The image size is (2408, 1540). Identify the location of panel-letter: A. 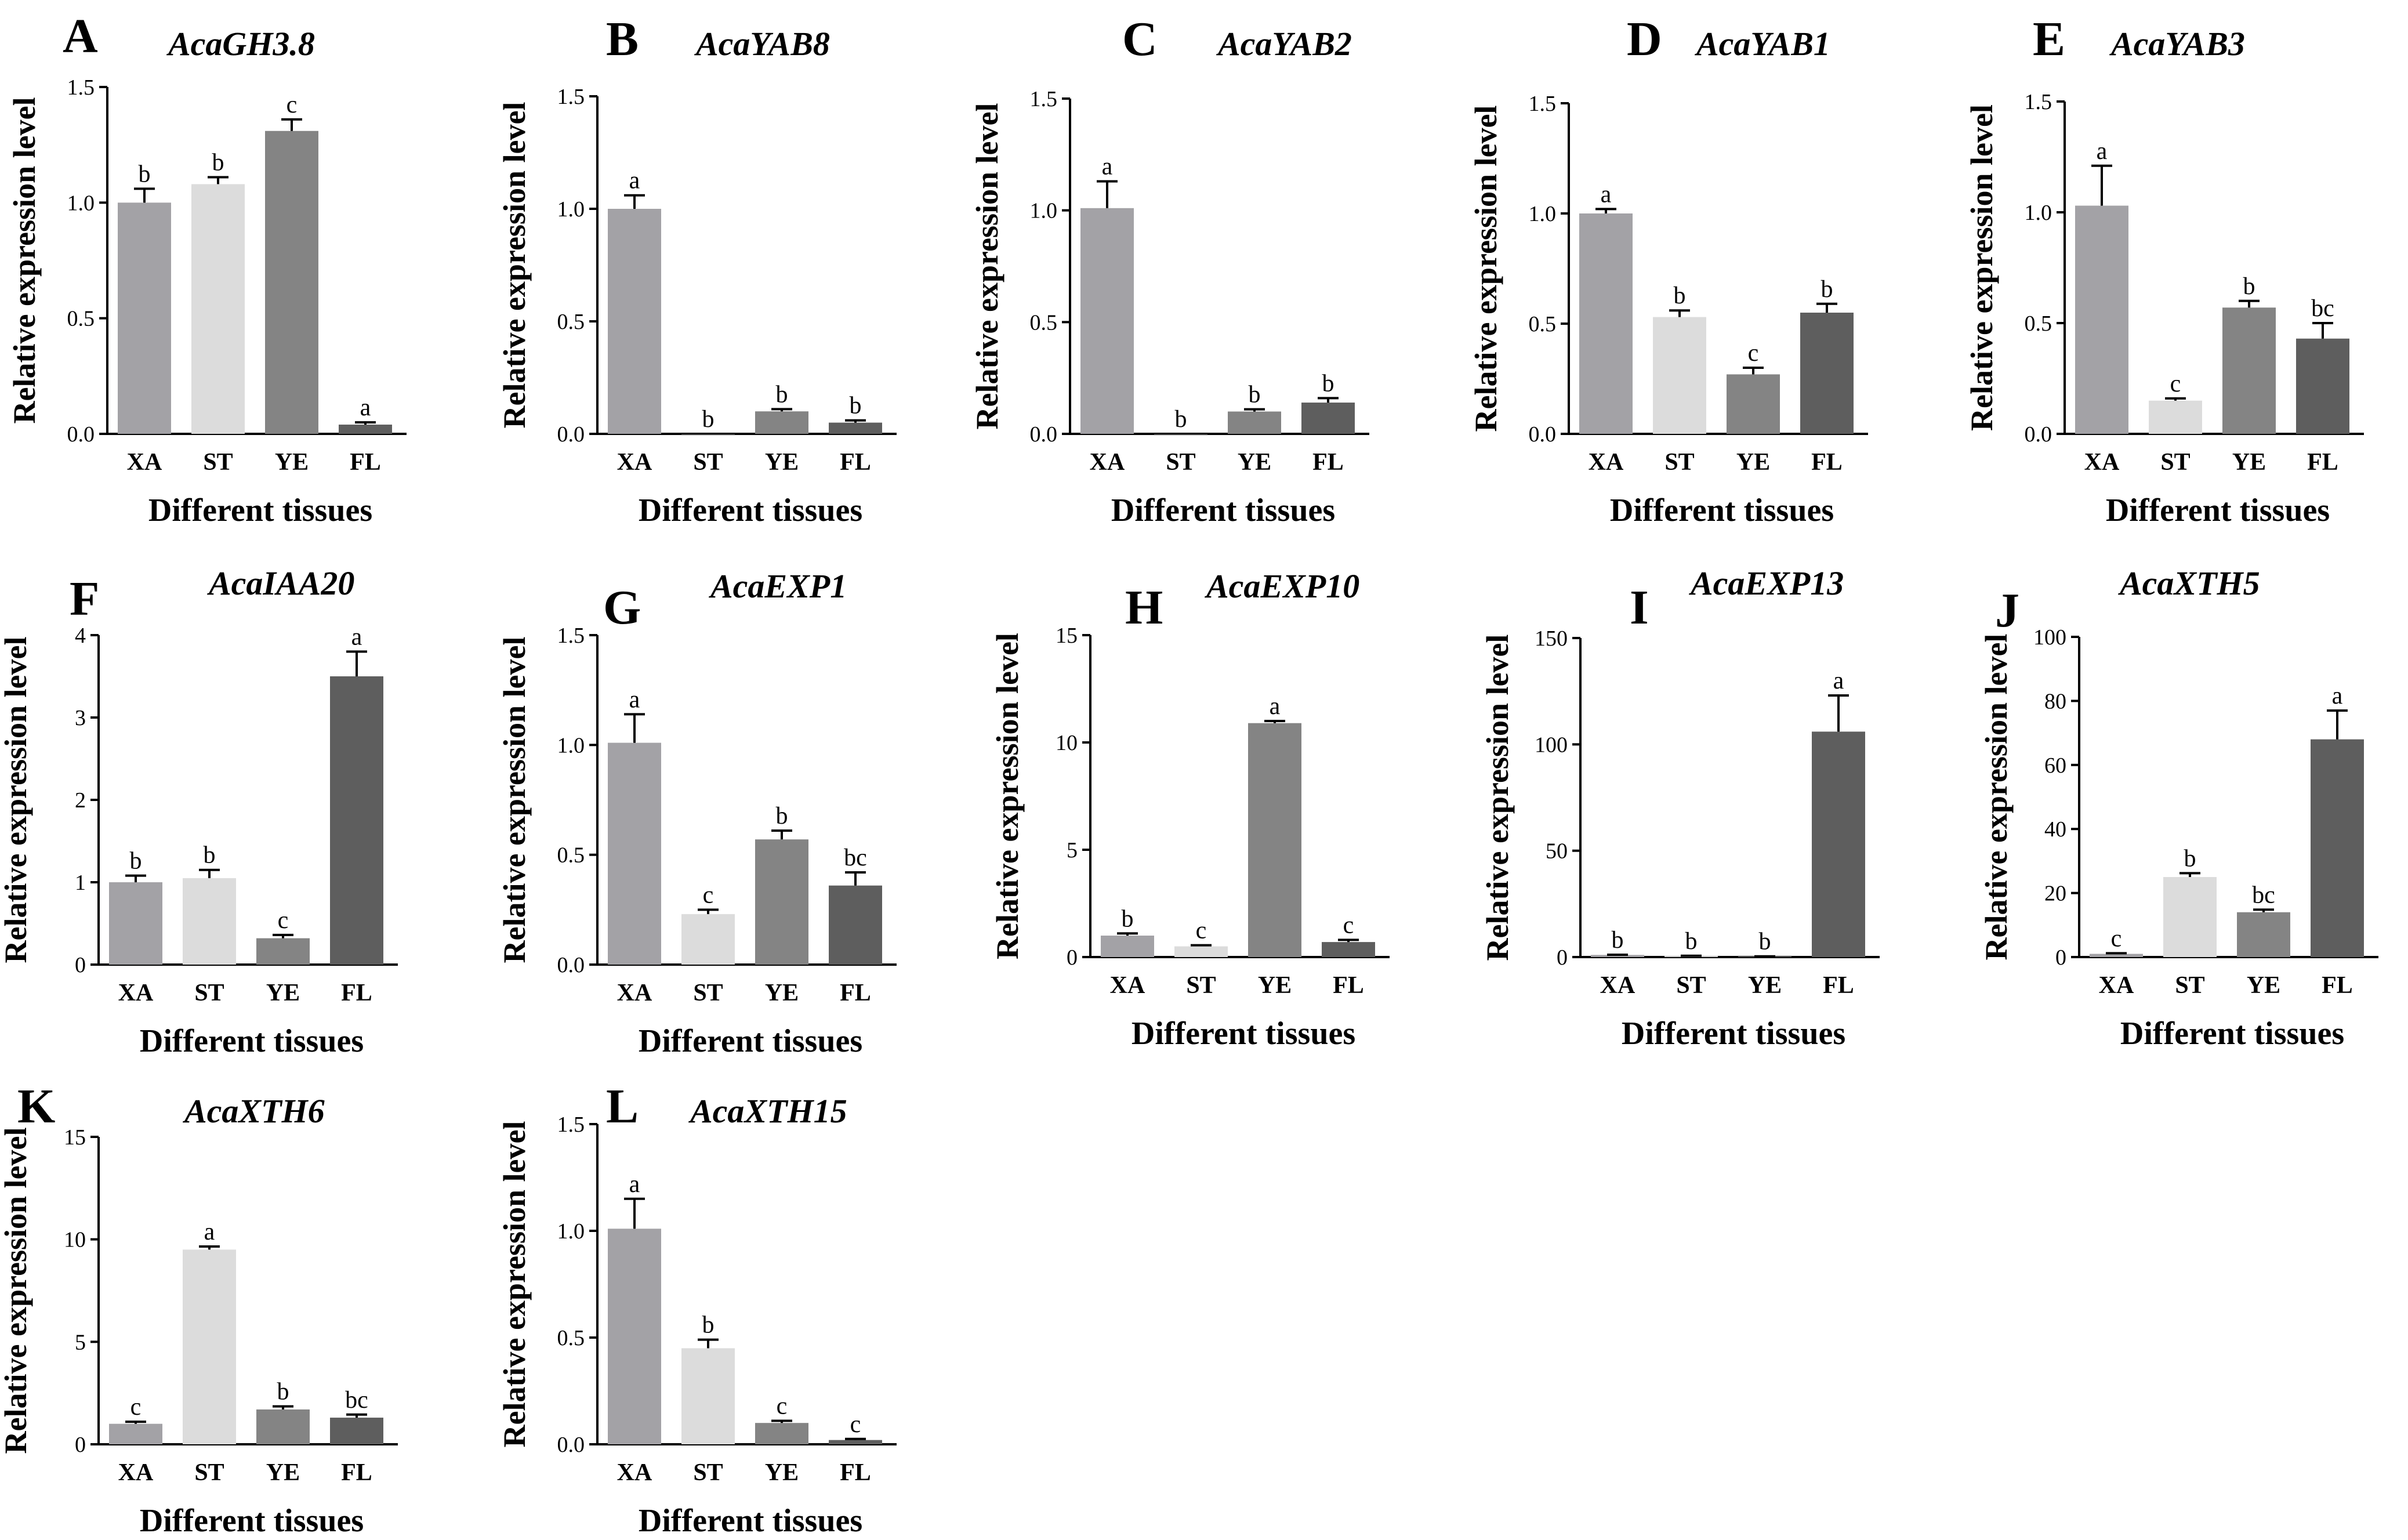
(80, 36).